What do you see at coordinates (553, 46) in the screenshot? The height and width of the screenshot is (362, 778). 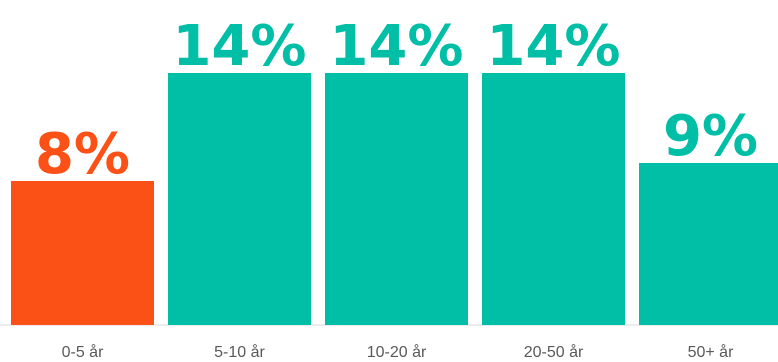 I see `value-label-4: 14%` at bounding box center [553, 46].